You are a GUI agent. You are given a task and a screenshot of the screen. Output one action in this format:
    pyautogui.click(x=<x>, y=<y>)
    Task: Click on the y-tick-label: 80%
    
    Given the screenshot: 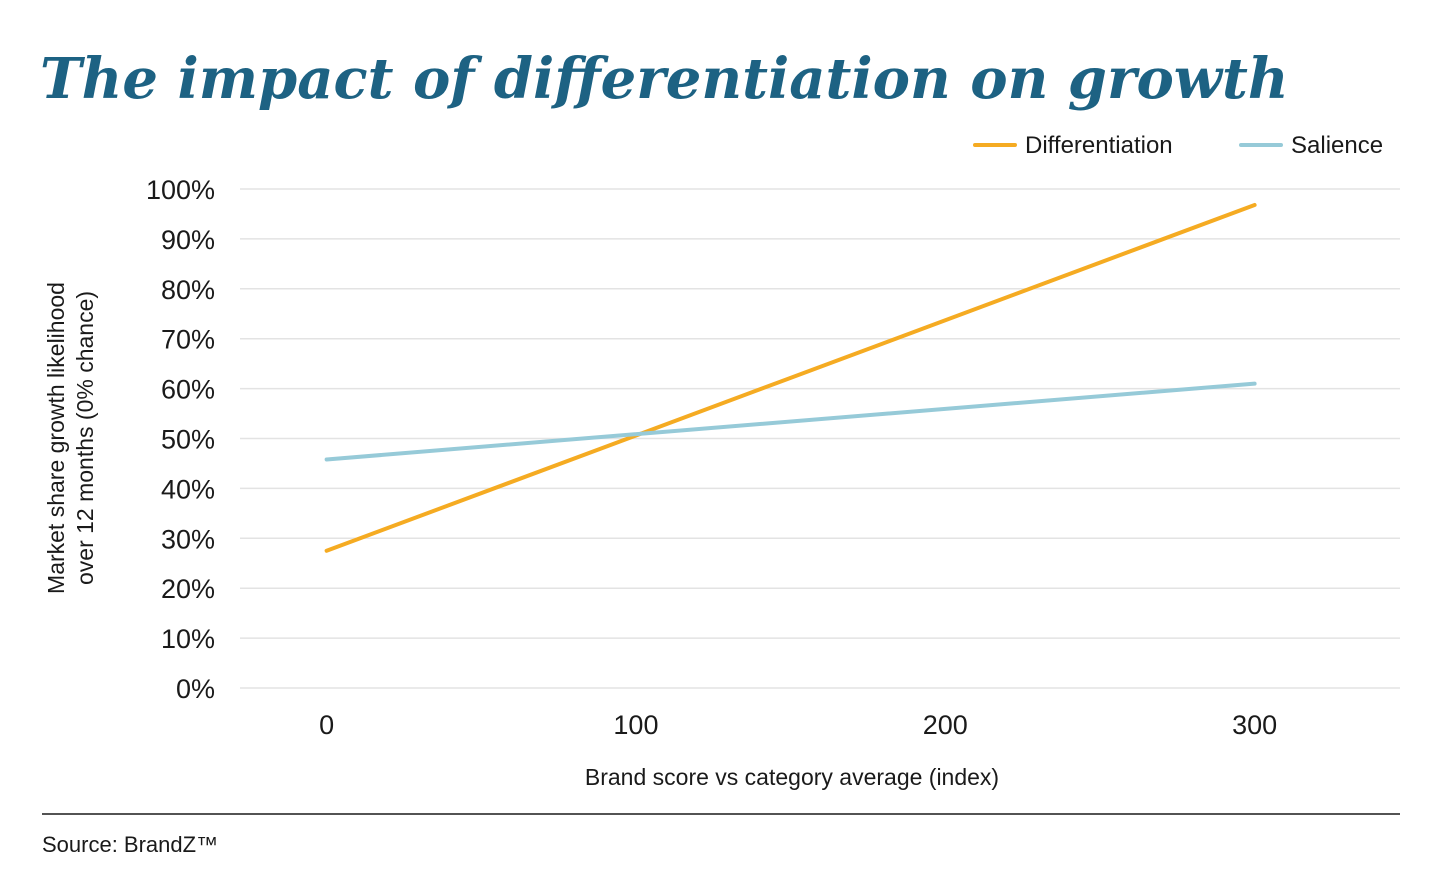 What is the action you would take?
    pyautogui.click(x=188, y=290)
    